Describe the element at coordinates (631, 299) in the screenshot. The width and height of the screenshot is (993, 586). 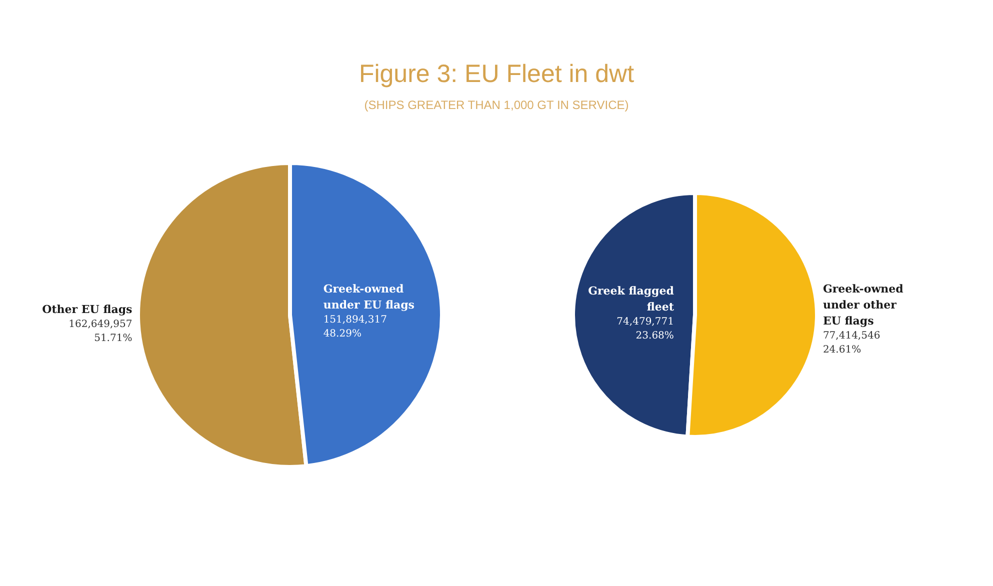
I see `slice-label: Greek flagged fleet` at that location.